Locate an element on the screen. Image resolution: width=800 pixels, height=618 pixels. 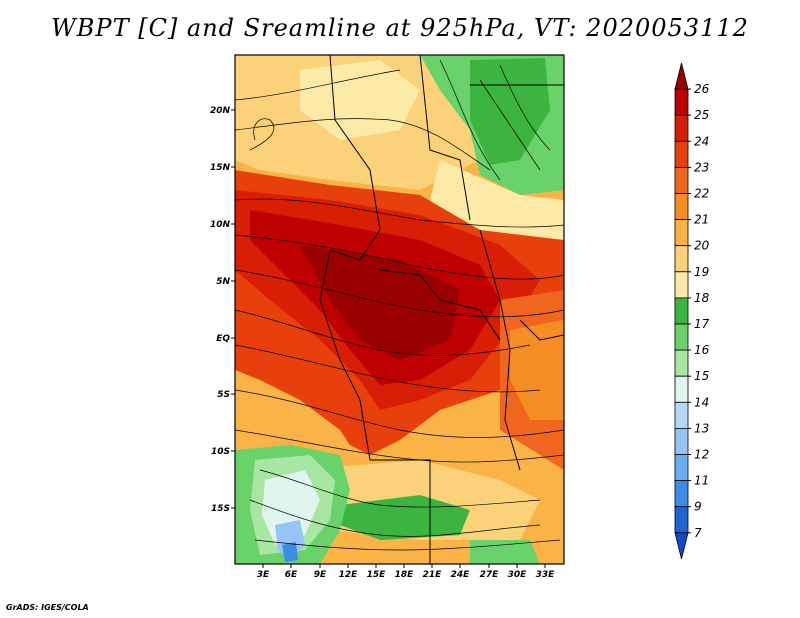
field-sw-deep-blue is located at coordinates (290, 552).